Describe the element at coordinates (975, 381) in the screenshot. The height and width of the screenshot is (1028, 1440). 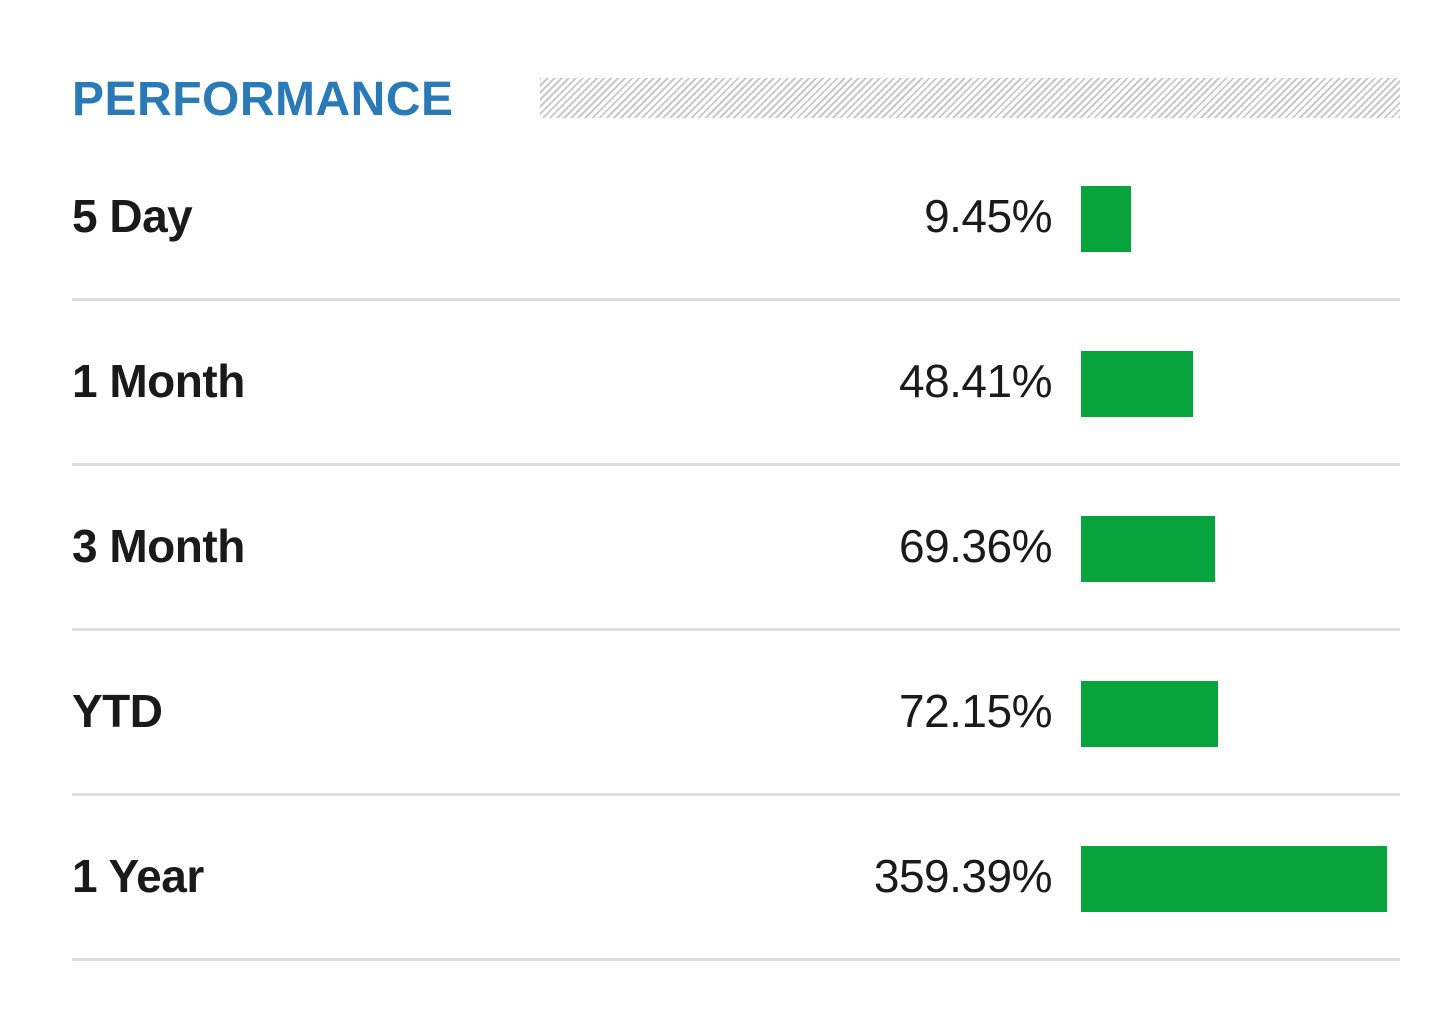
I see `row-value: 48.41%` at that location.